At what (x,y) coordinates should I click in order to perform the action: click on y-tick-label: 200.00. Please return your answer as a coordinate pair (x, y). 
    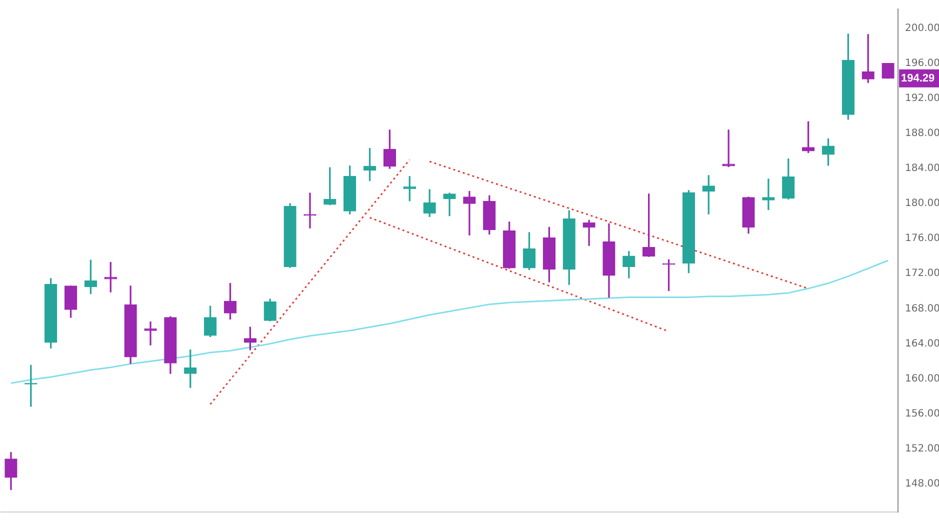
    Looking at the image, I should click on (922, 28).